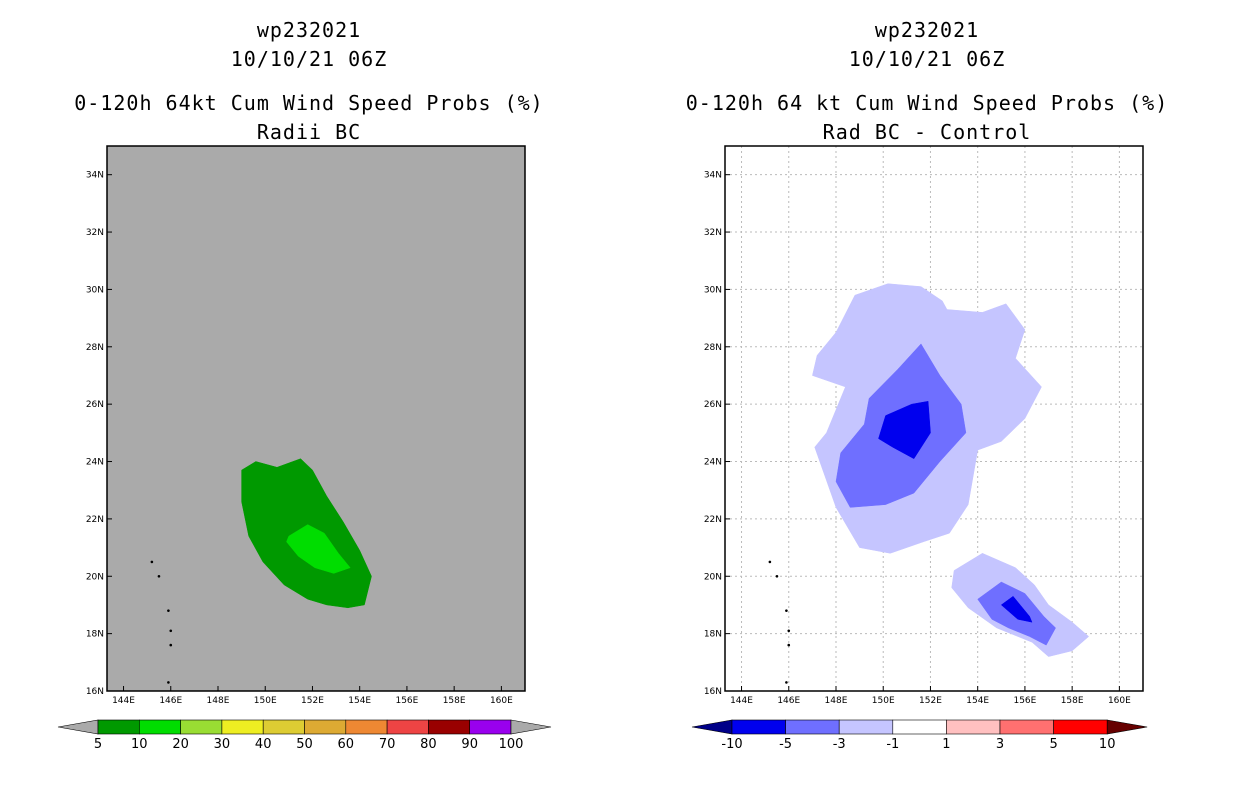 The width and height of the screenshot is (1236, 800). I want to click on colorbar-label: -5, so click(785, 744).